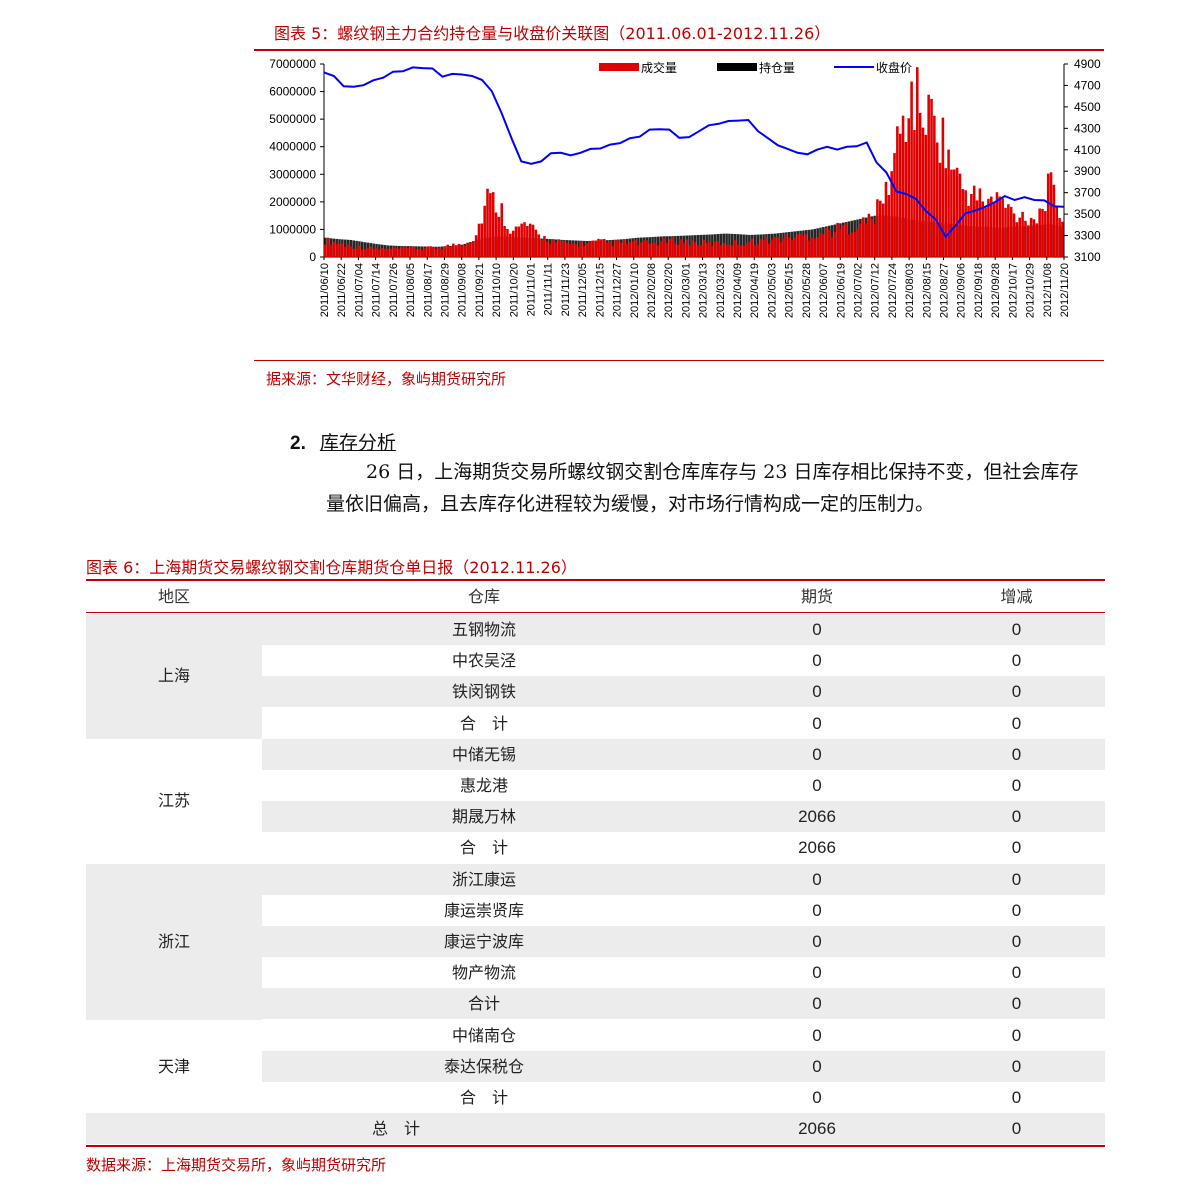 Image resolution: width=1190 pixels, height=1192 pixels. I want to click on table-bottom-rule, so click(595, 1146).